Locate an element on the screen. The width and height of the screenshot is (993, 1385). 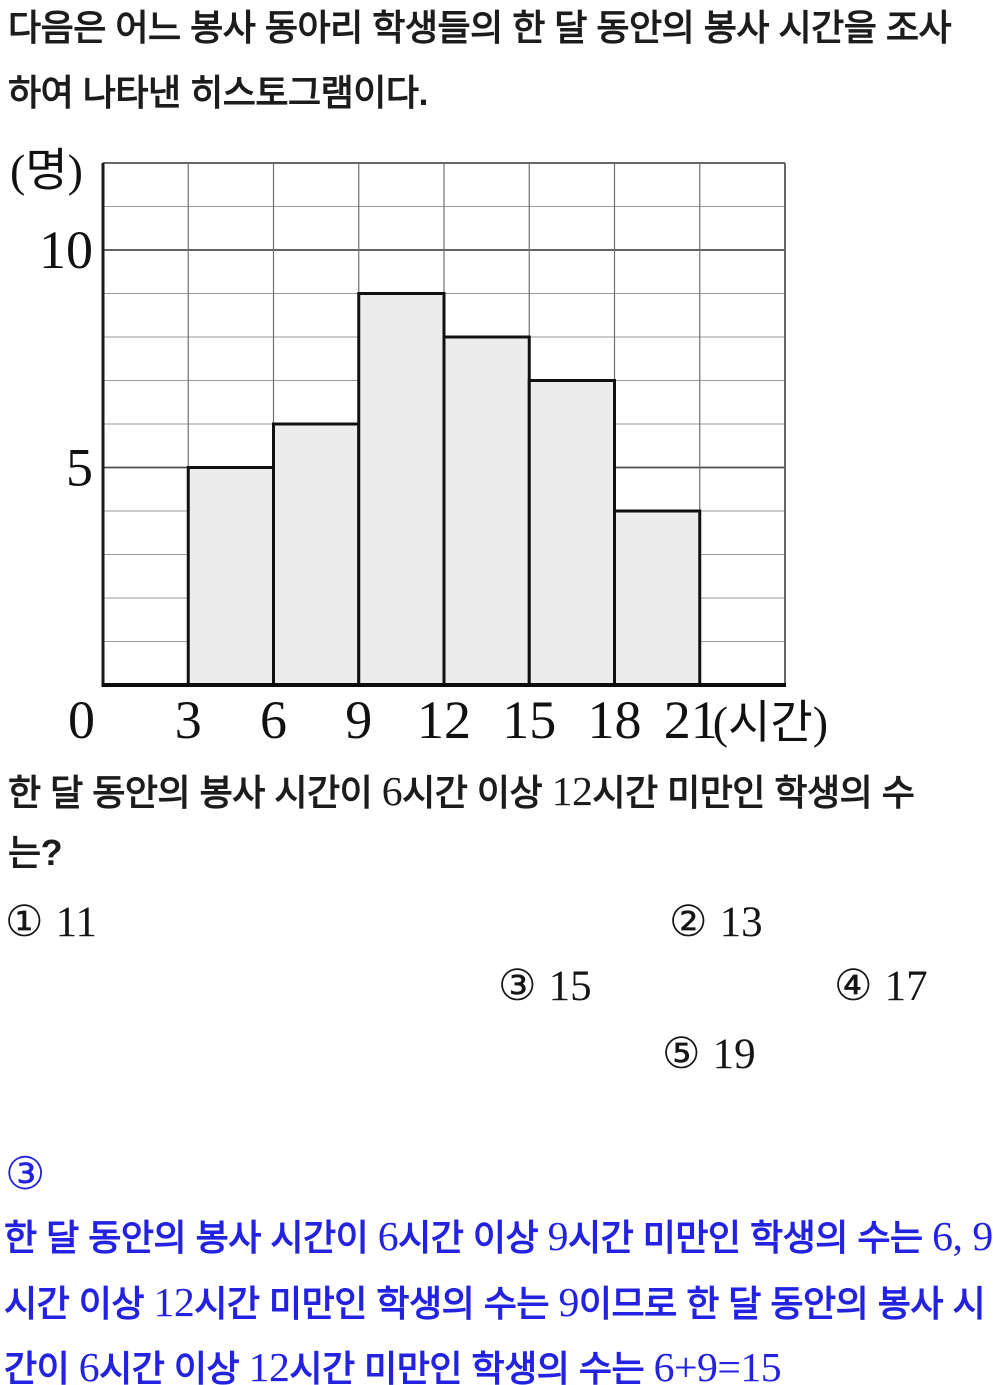
choice-option-5: ⑤ 19 is located at coordinates (709, 1054).